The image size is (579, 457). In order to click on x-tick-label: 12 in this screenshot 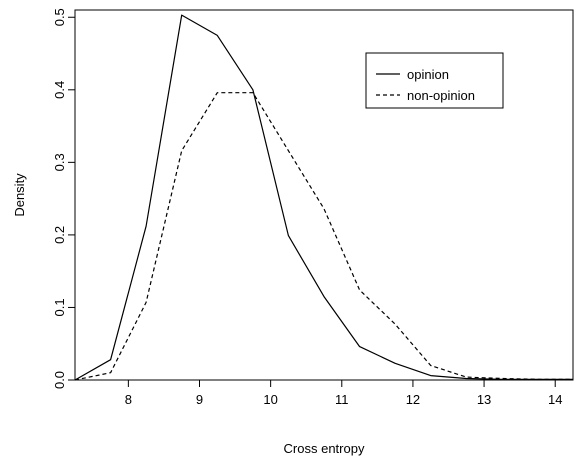, I will do `click(413, 399)`.